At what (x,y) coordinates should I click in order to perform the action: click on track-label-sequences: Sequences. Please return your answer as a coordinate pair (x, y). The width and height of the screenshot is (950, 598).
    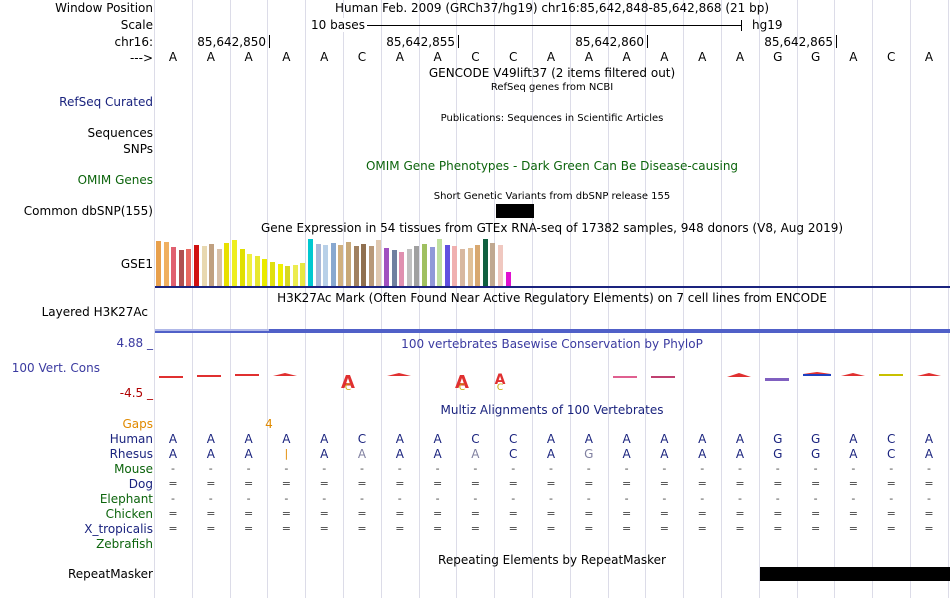
    Looking at the image, I should click on (120, 133).